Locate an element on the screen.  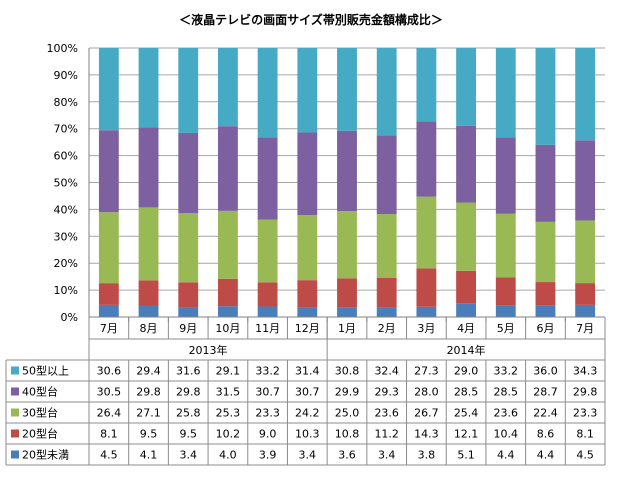
data-label: 30.7 is located at coordinates (267, 392).